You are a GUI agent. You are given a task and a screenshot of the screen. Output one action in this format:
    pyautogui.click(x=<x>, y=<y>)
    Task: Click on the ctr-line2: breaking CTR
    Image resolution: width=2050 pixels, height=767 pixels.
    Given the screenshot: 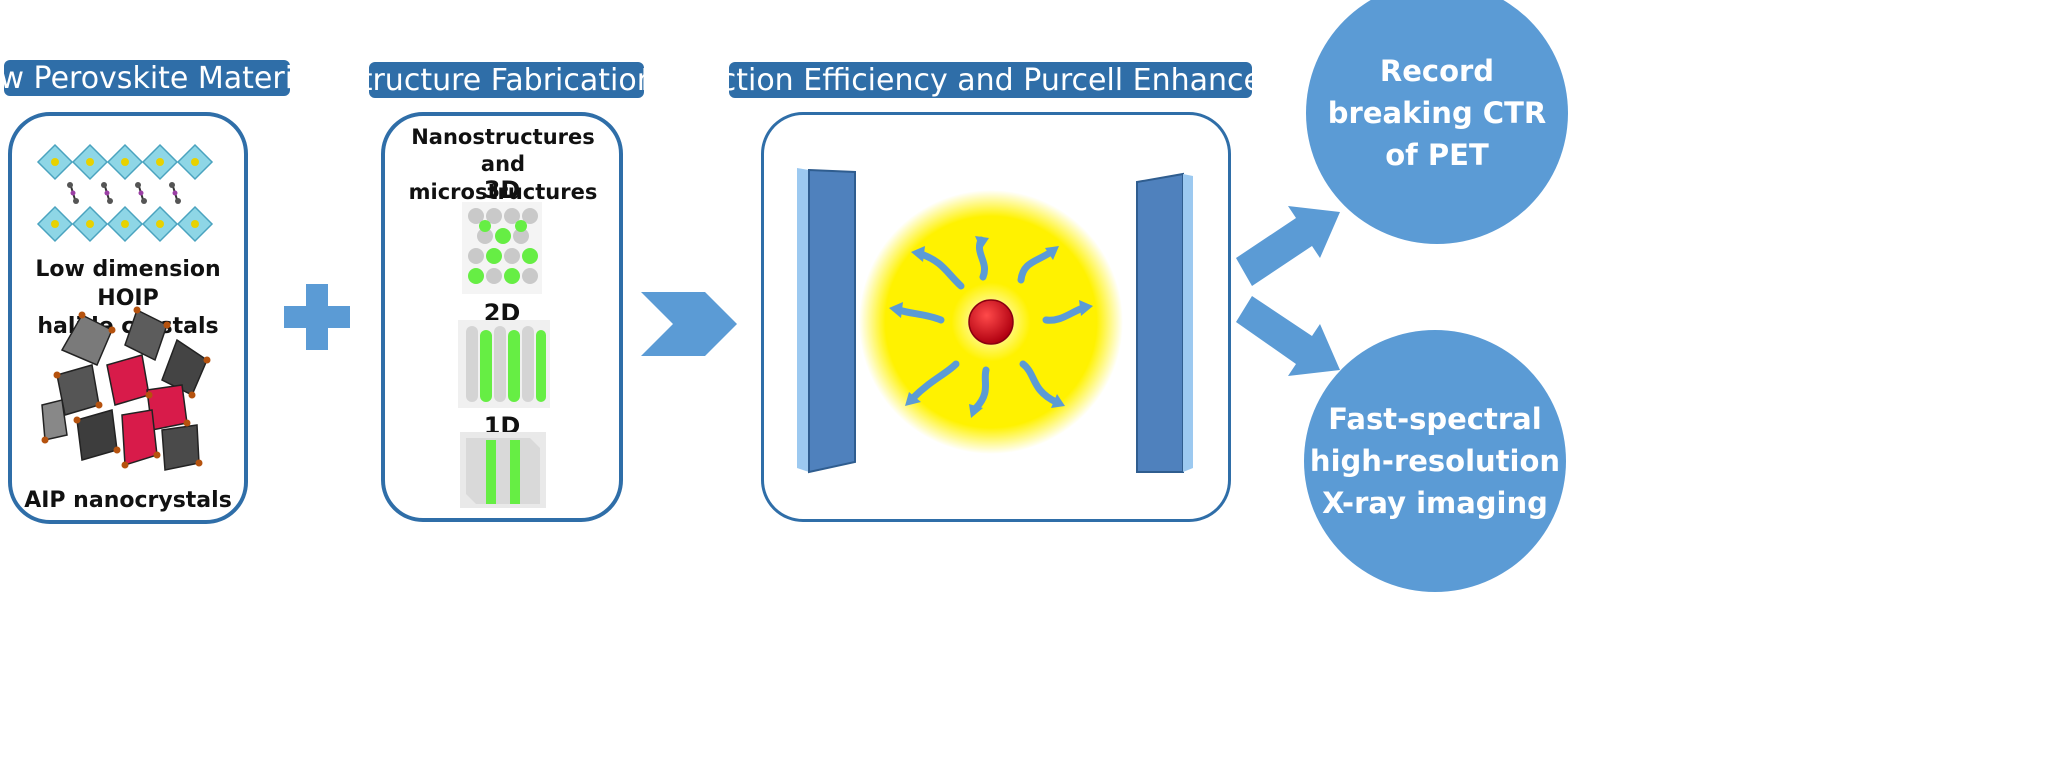 What is the action you would take?
    pyautogui.click(x=1437, y=112)
    